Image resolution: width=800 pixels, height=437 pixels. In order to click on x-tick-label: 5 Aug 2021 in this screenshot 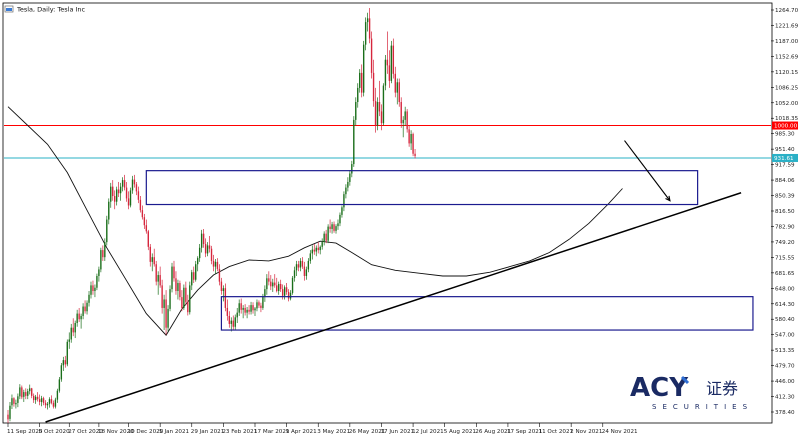, I will do `click(460, 432)`.